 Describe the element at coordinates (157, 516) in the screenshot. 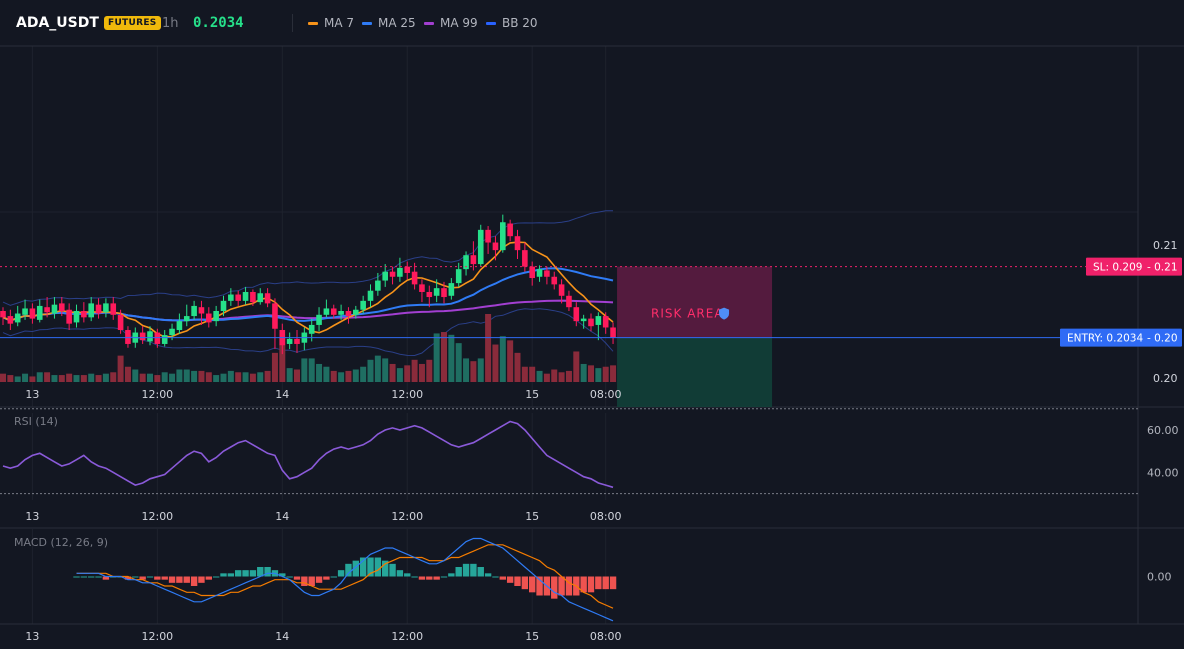

I see `x-tick-1-1: 12:00` at that location.